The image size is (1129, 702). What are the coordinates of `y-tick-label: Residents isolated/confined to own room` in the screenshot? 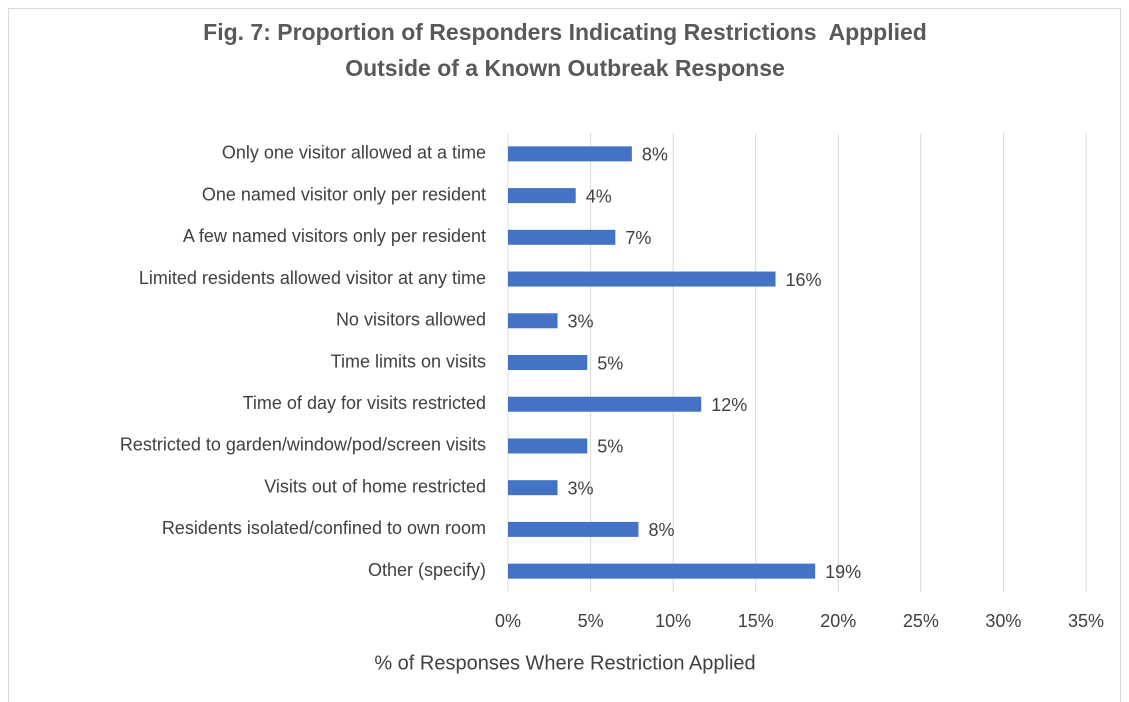 It's located at (324, 528).